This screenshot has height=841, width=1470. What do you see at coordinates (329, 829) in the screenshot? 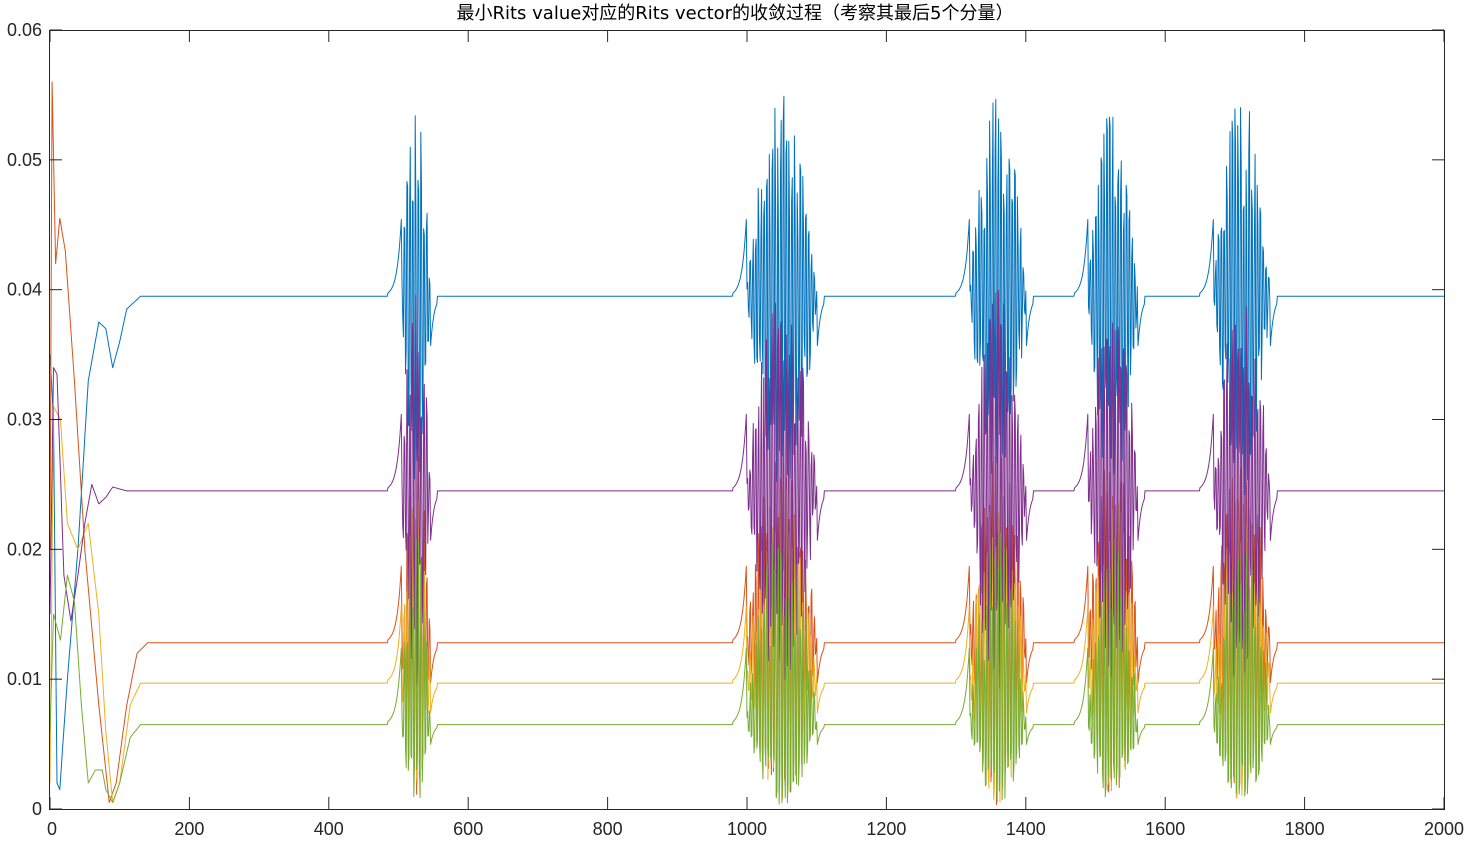
I see `x-tick-label: 400` at bounding box center [329, 829].